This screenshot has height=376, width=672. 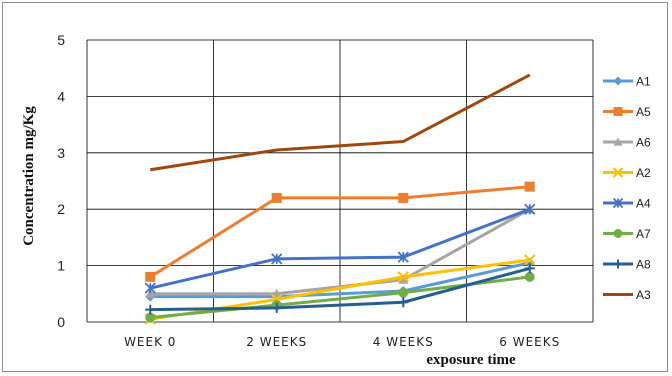 I want to click on y-tick-label: 3, so click(x=61, y=153).